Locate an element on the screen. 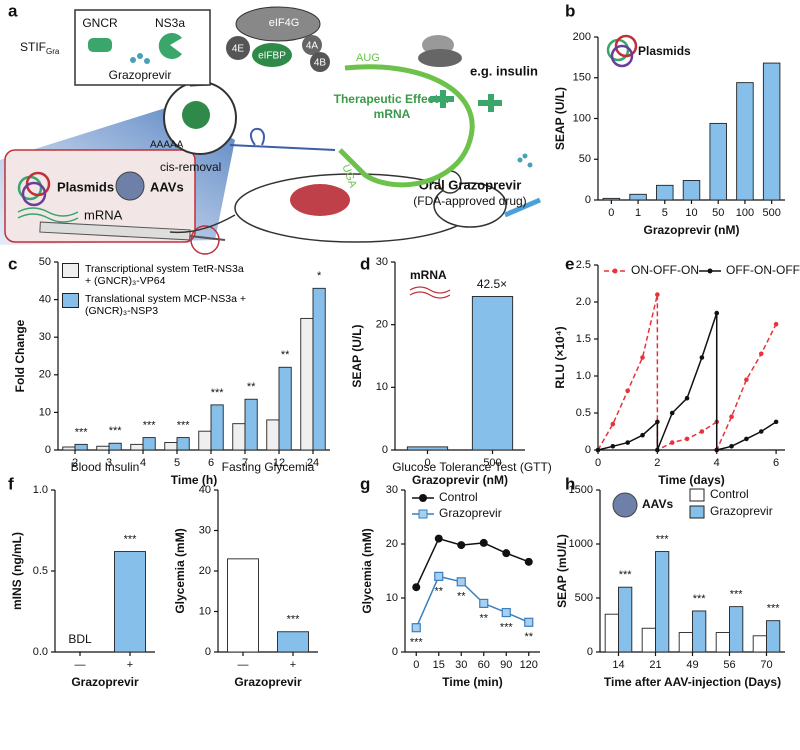 This screenshot has height=750, width=800. x-axis-label: Time (min) is located at coordinates (472, 682).